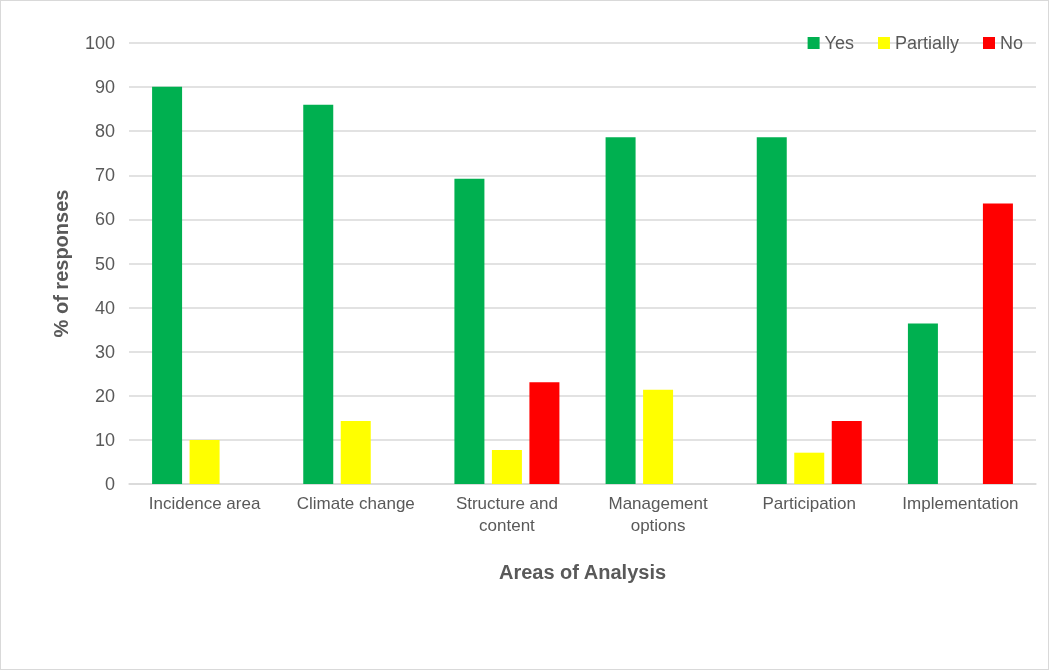 This screenshot has width=1049, height=670. I want to click on x-tick-label: Management options, so click(658, 514).